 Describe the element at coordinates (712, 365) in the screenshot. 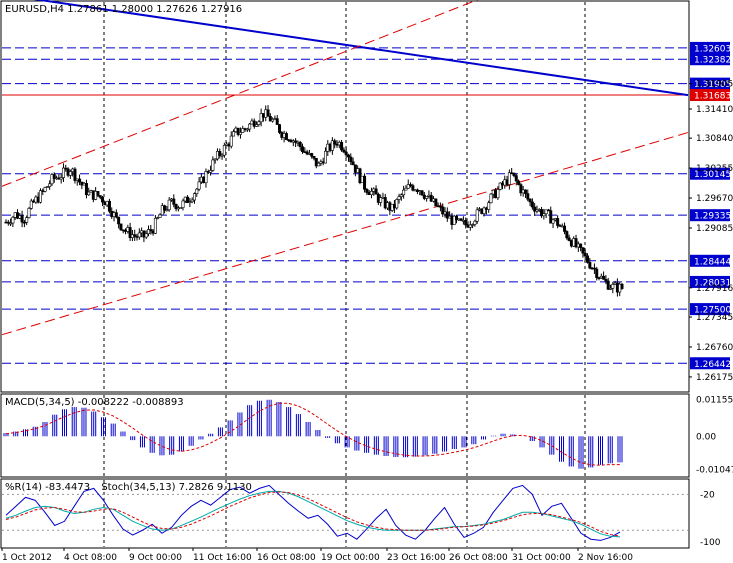

I see `price-tag-label: 1.26442` at that location.